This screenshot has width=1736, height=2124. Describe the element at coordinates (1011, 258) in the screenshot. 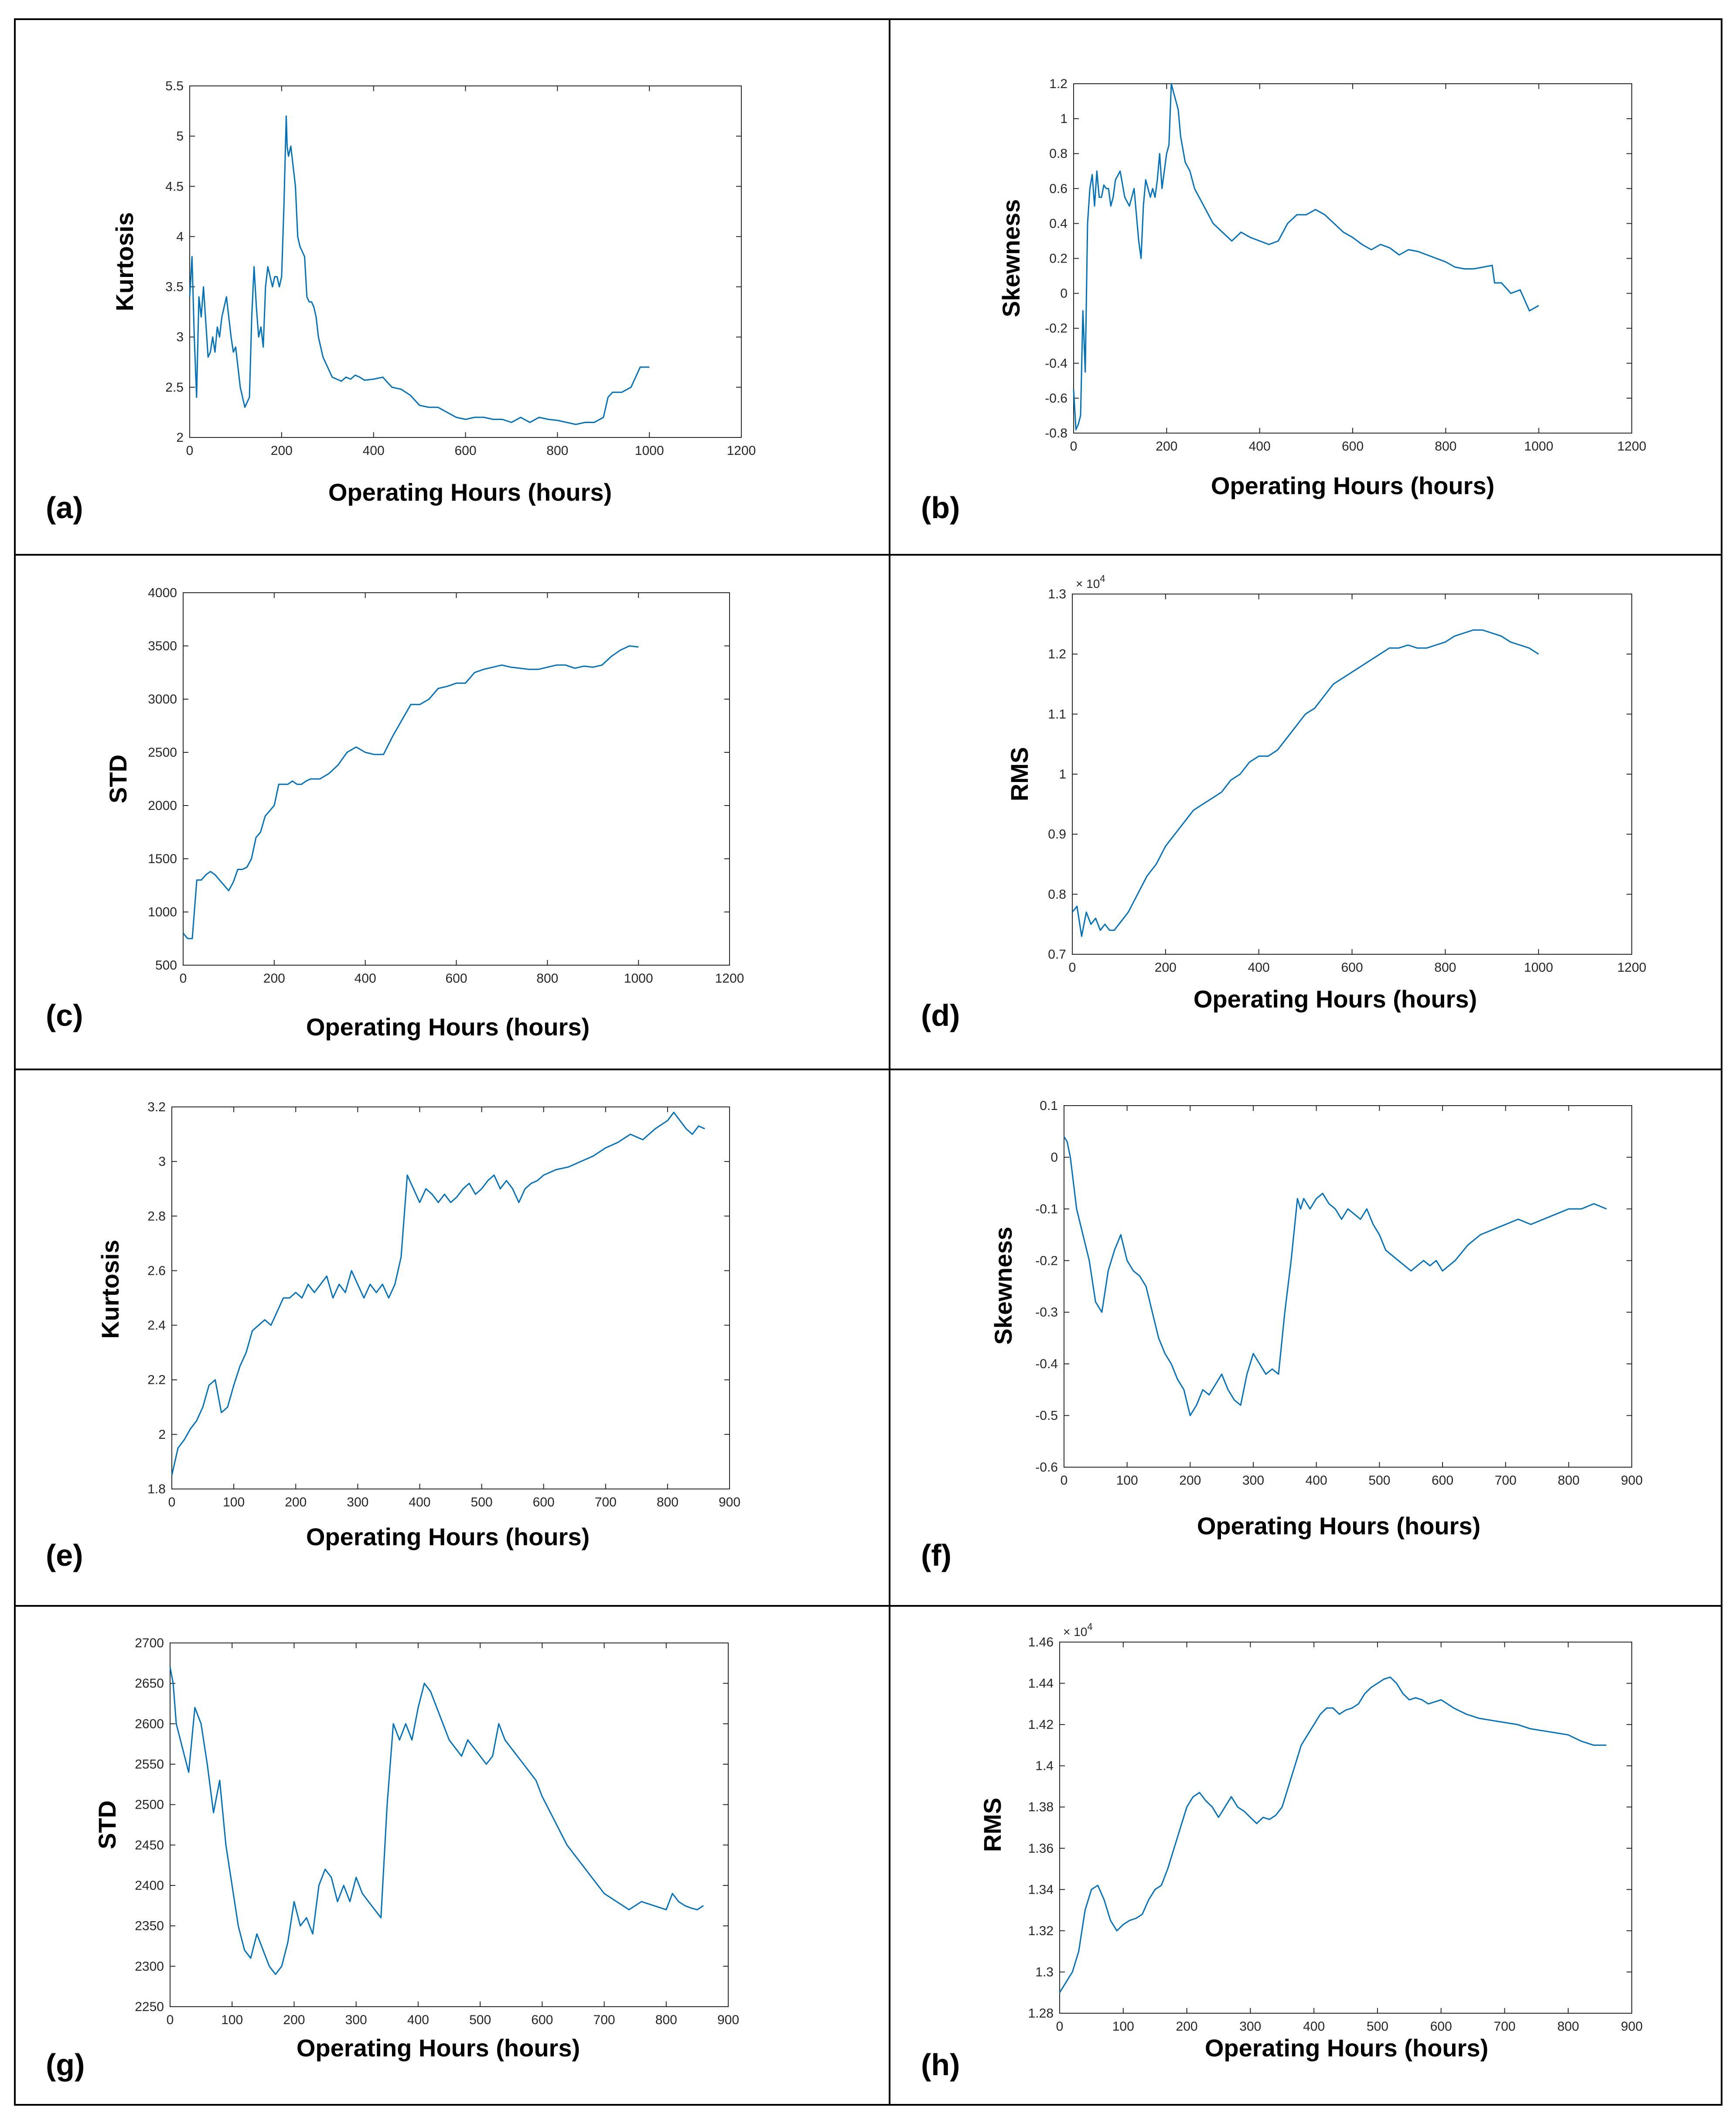

I see `y-axis-label: Skewness` at that location.